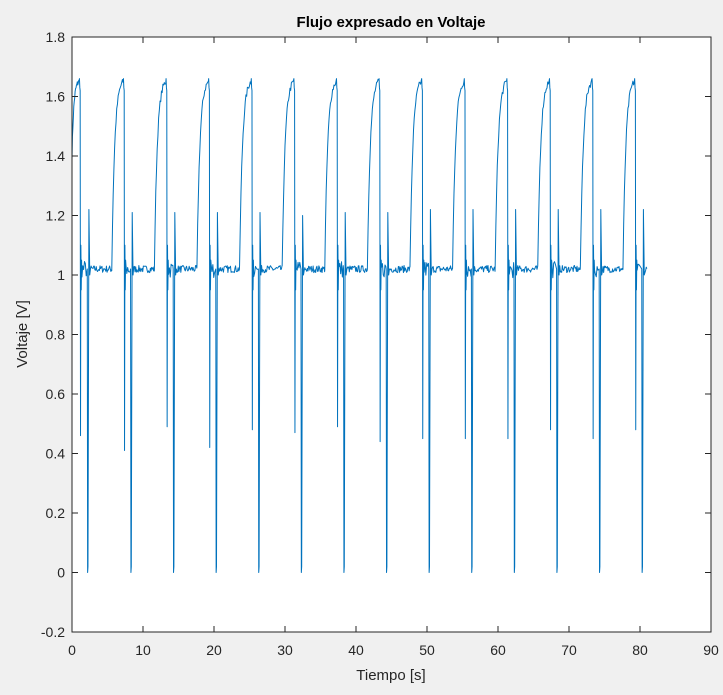  I want to click on x-tick-label: 20, so click(214, 650).